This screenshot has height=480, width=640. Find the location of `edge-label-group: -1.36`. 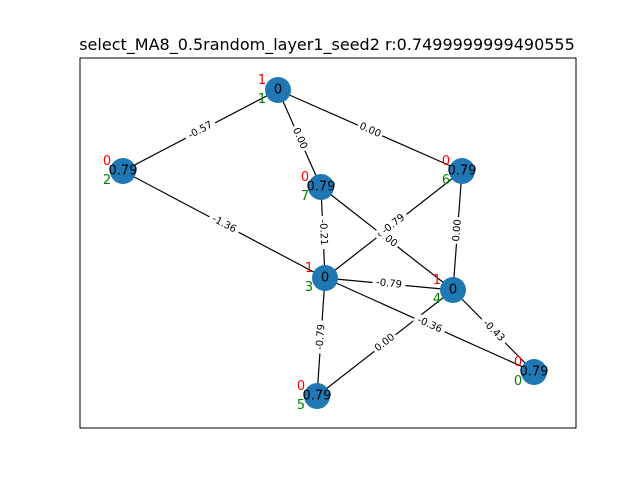

edge-label-group: -1.36 is located at coordinates (224, 224).